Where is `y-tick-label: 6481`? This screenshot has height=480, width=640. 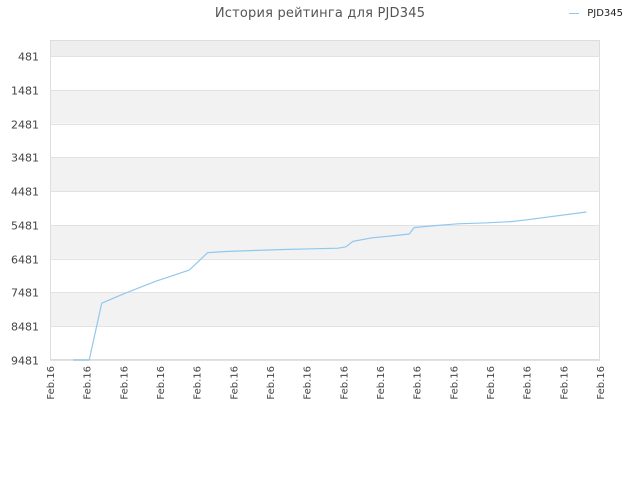
y-tick-label: 6481 is located at coordinates (25, 260).